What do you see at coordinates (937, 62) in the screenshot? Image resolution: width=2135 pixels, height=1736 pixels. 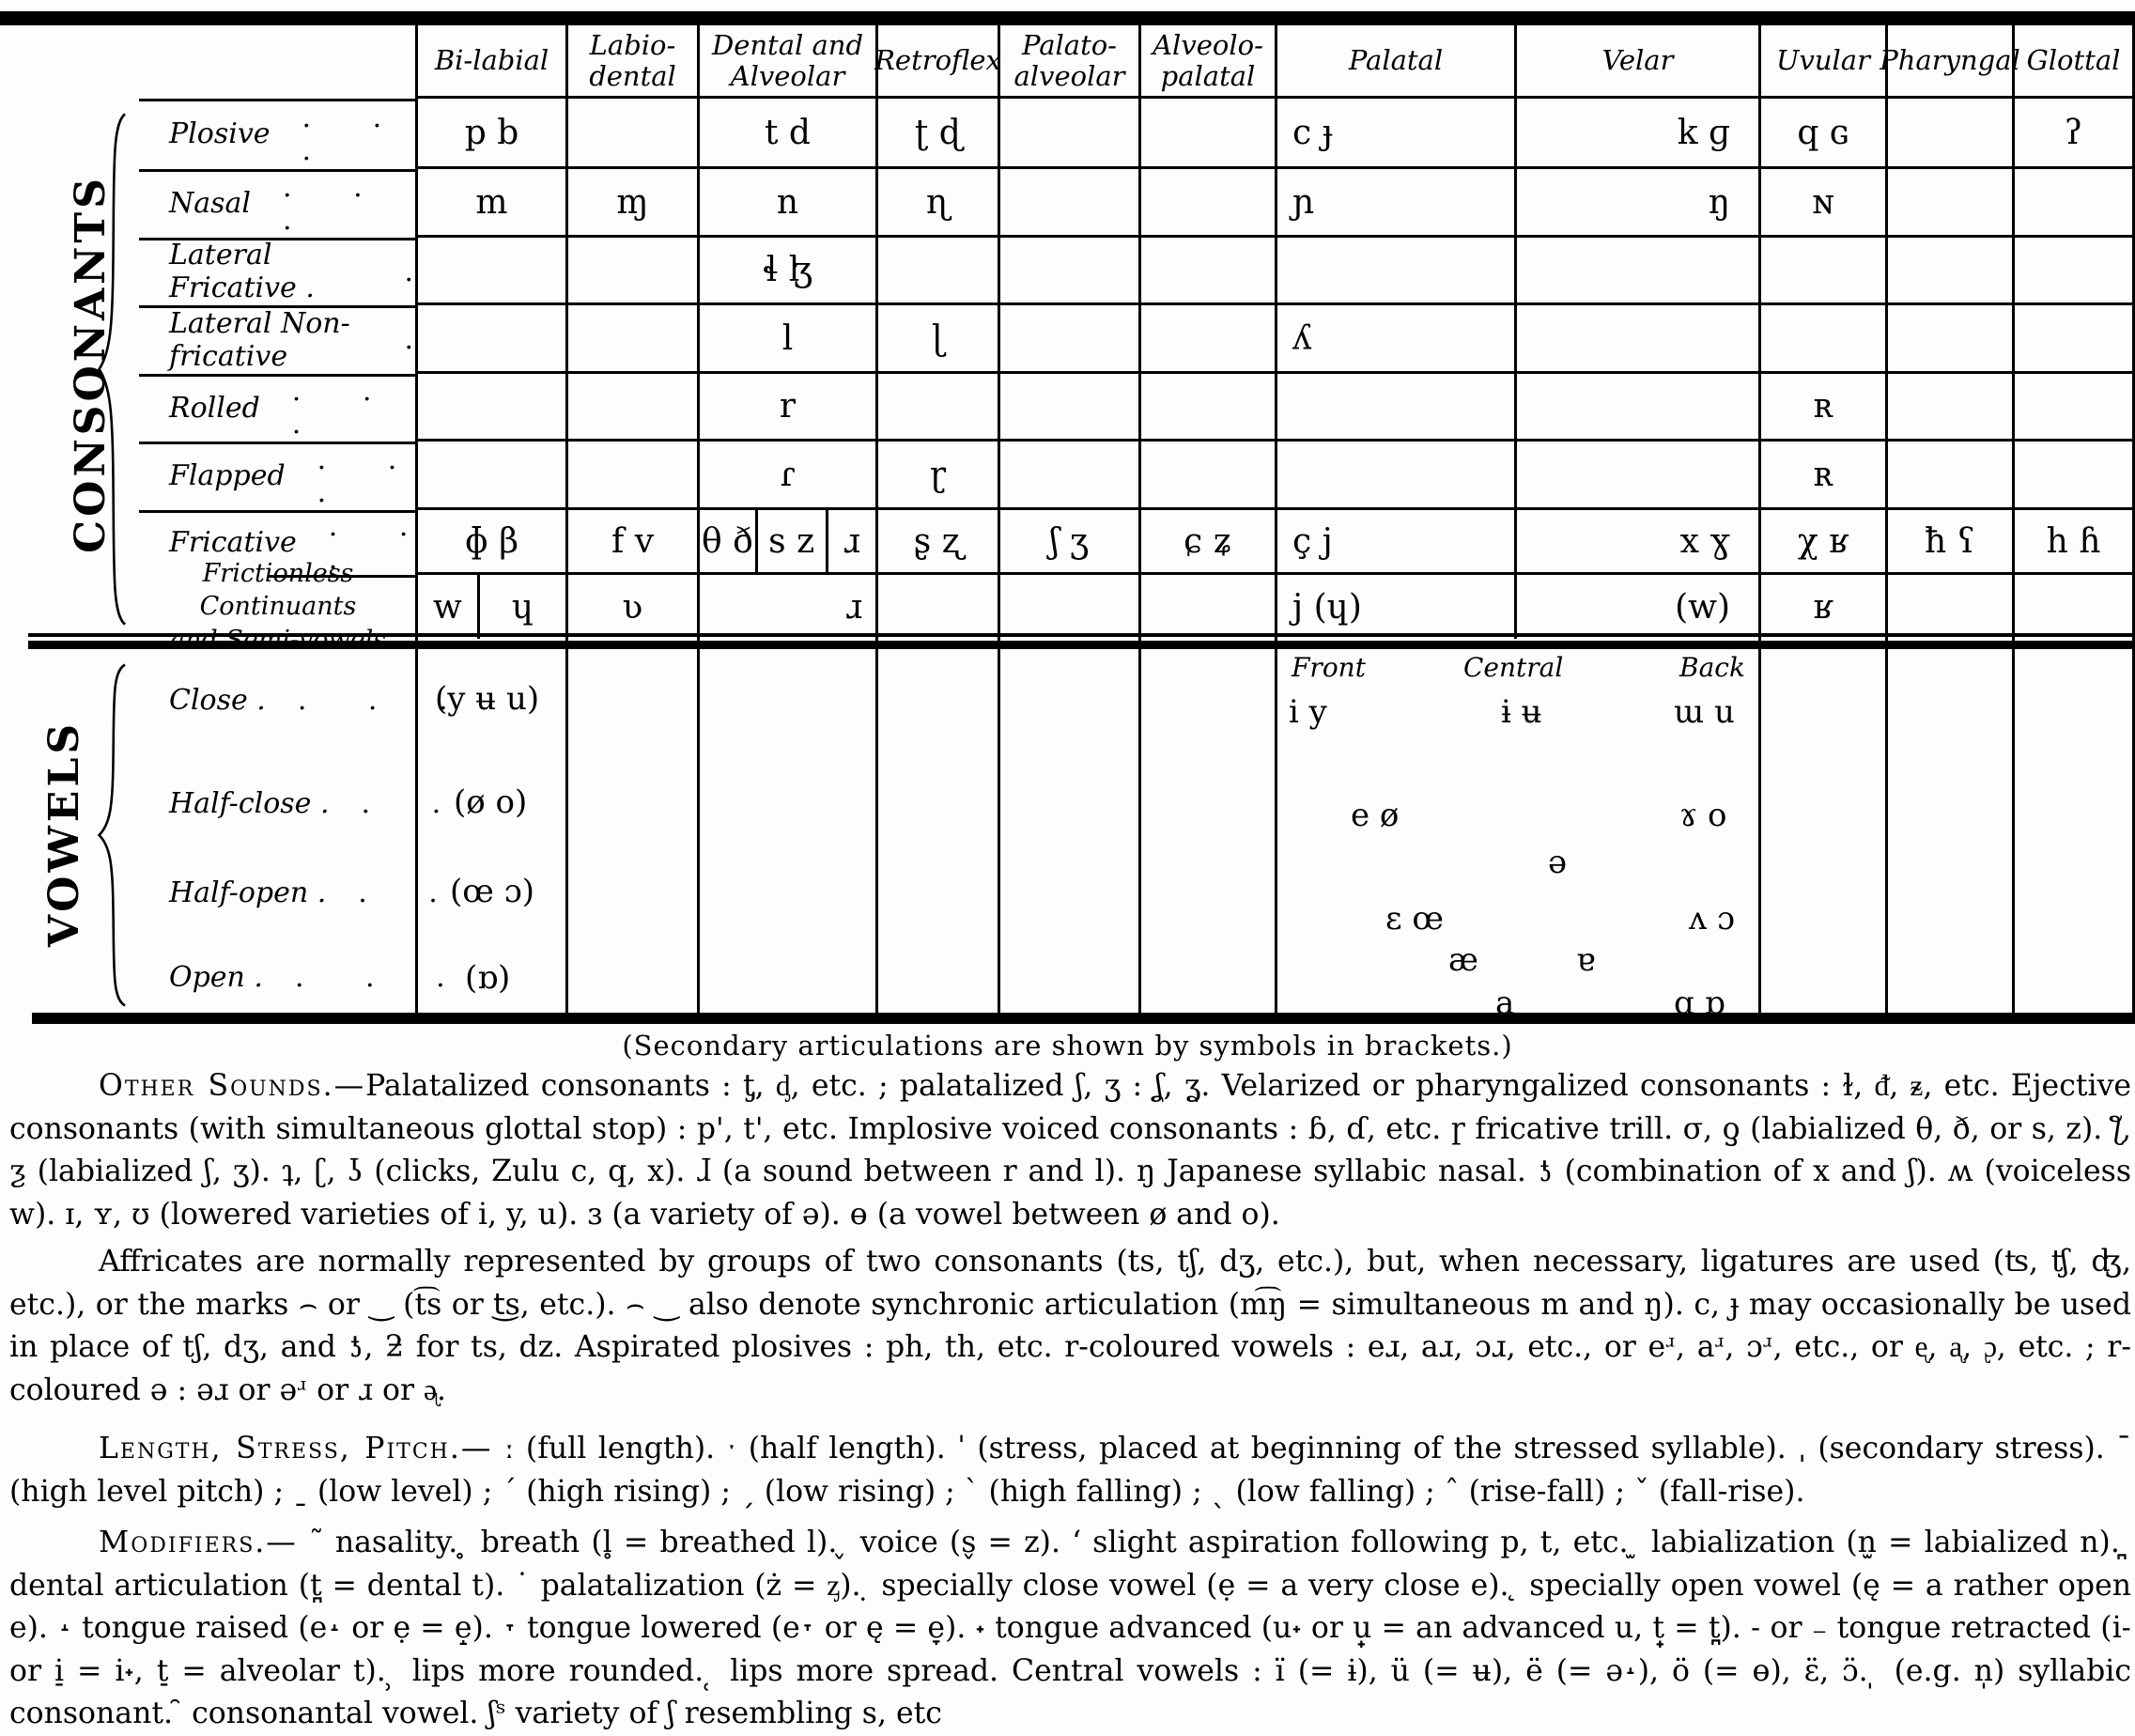 I see `col-header-retroflex: Retroflex` at bounding box center [937, 62].